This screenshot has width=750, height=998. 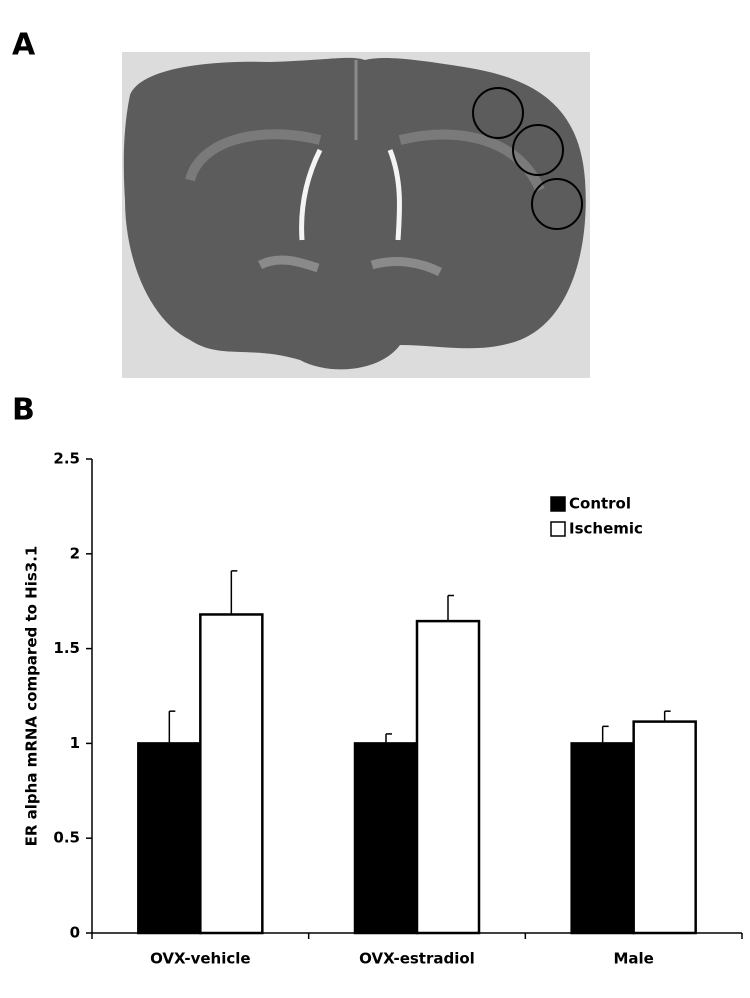 What do you see at coordinates (75, 933) in the screenshot?
I see `y-tick-label: 0` at bounding box center [75, 933].